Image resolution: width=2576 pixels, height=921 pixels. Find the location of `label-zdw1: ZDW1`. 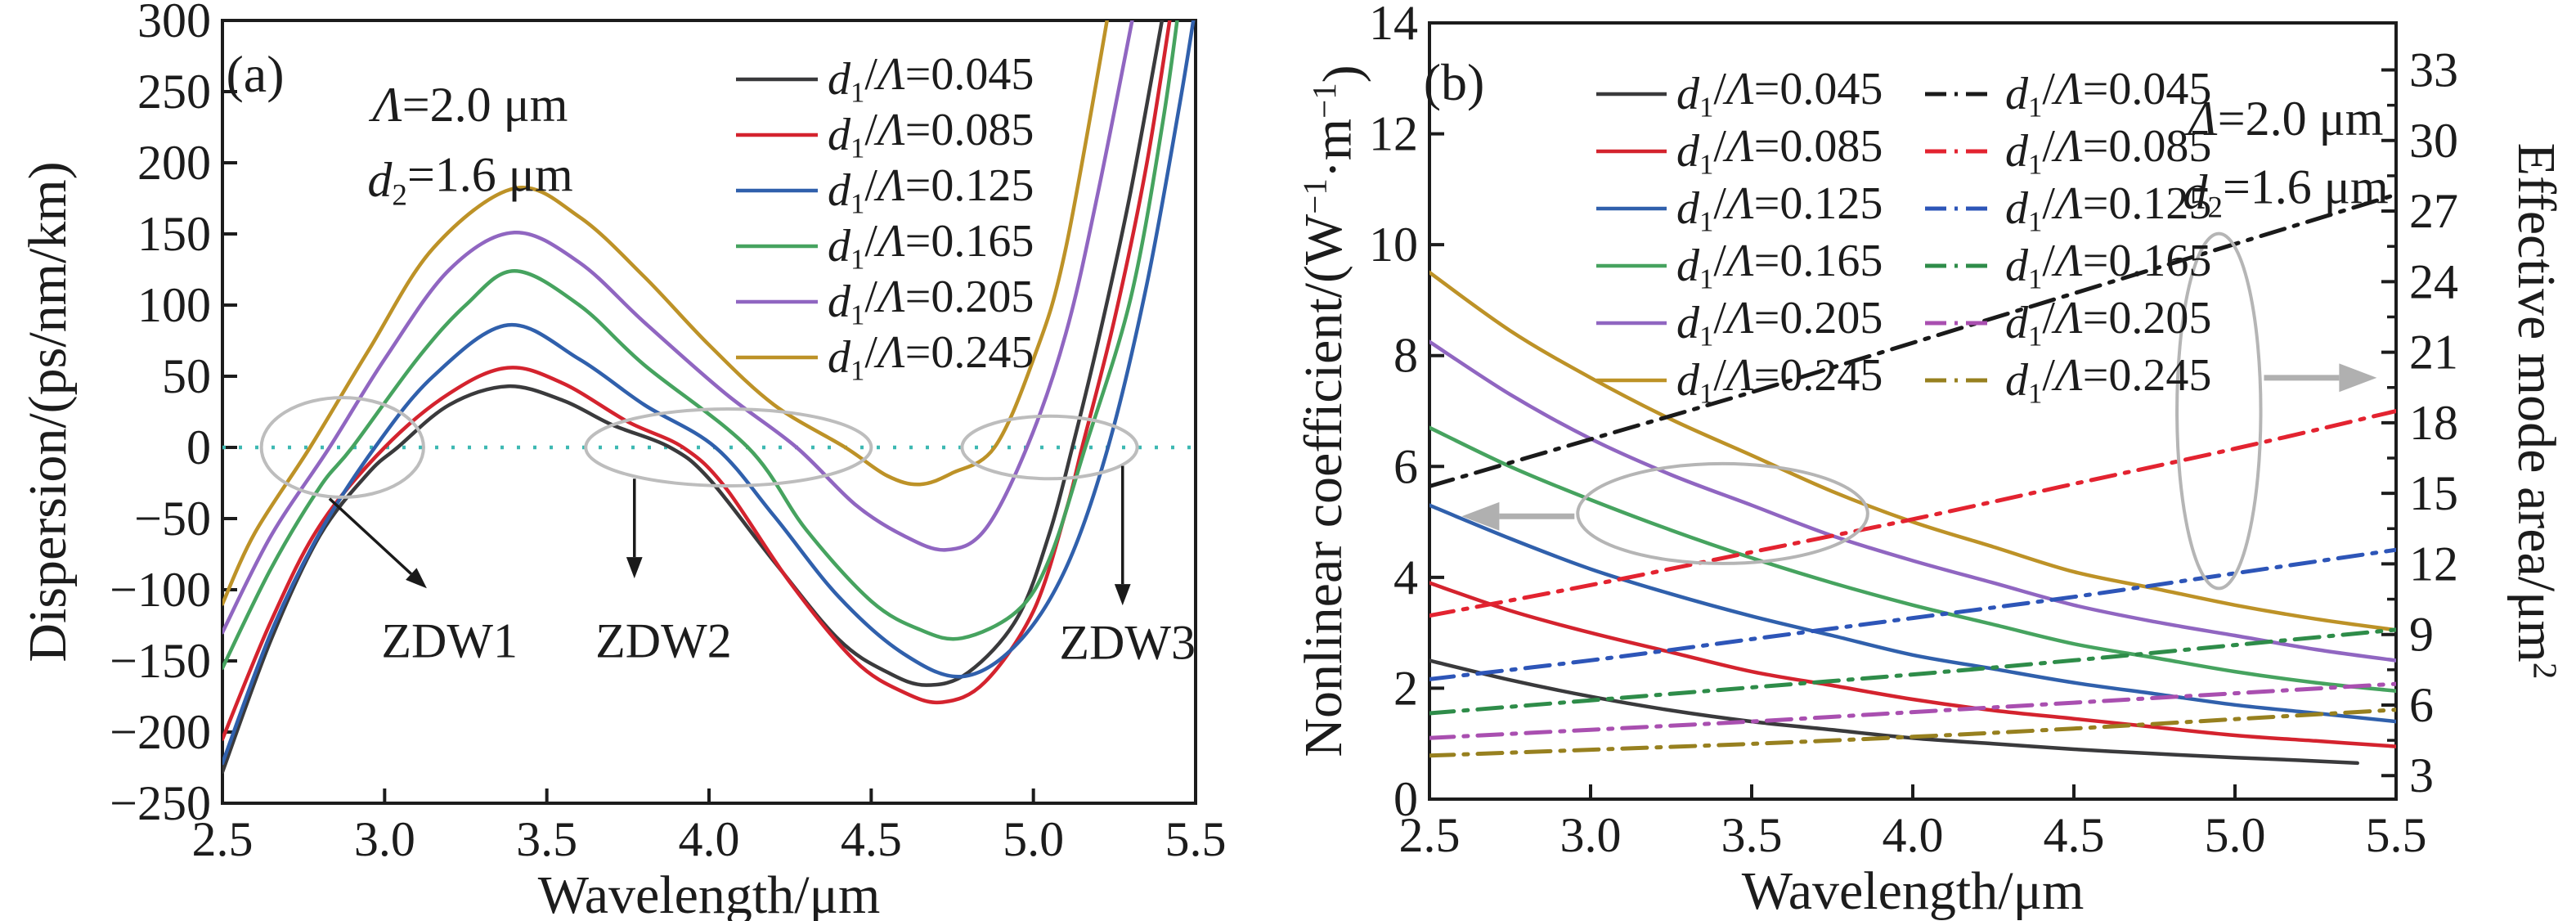

label-zdw1: ZDW1 is located at coordinates (449, 641).